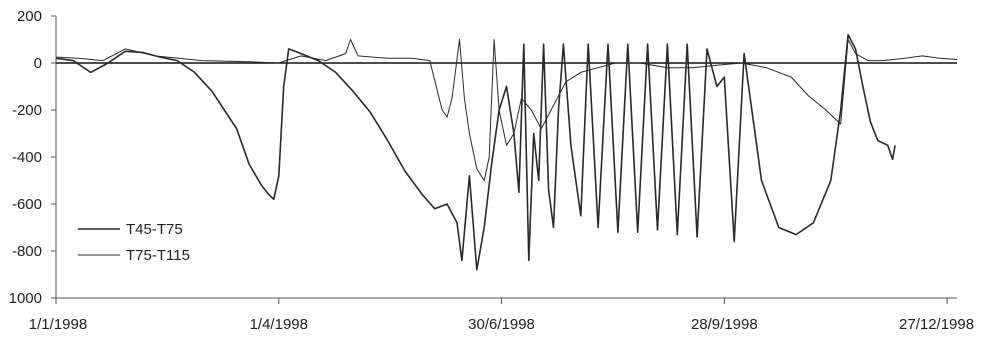 This screenshot has height=340, width=995. I want to click on x-tick-label: 27/12/1998, so click(936, 324).